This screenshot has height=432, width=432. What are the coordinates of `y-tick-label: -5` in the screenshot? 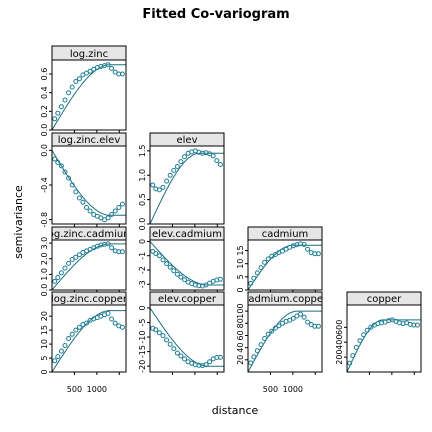 It's located at (142, 322).